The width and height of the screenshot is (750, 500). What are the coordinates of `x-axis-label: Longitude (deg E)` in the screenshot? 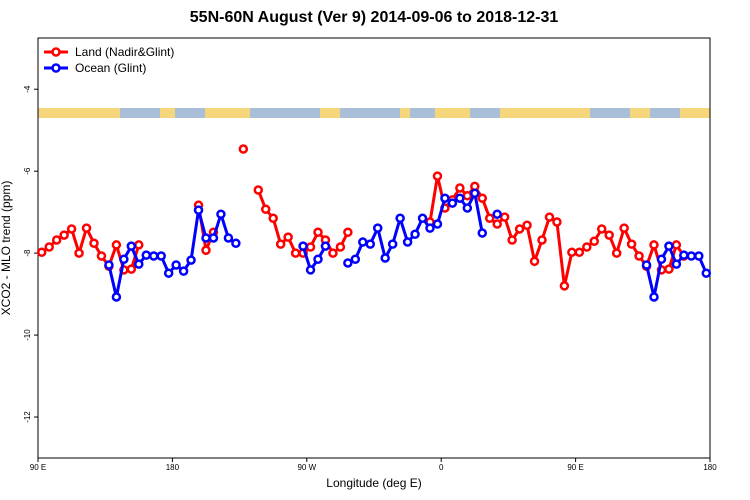 It's located at (373, 483).